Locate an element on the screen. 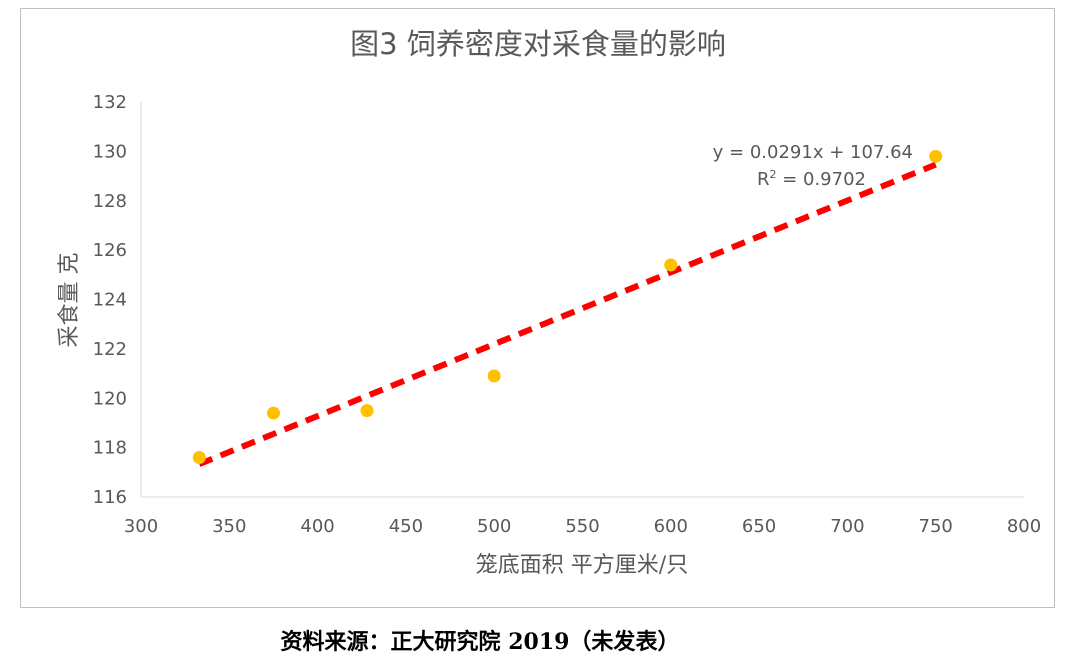 This screenshot has width=1080, height=659. y-tick-labels: 116 118 120 122 124 126 128 130 132 is located at coordinates (110, 300).